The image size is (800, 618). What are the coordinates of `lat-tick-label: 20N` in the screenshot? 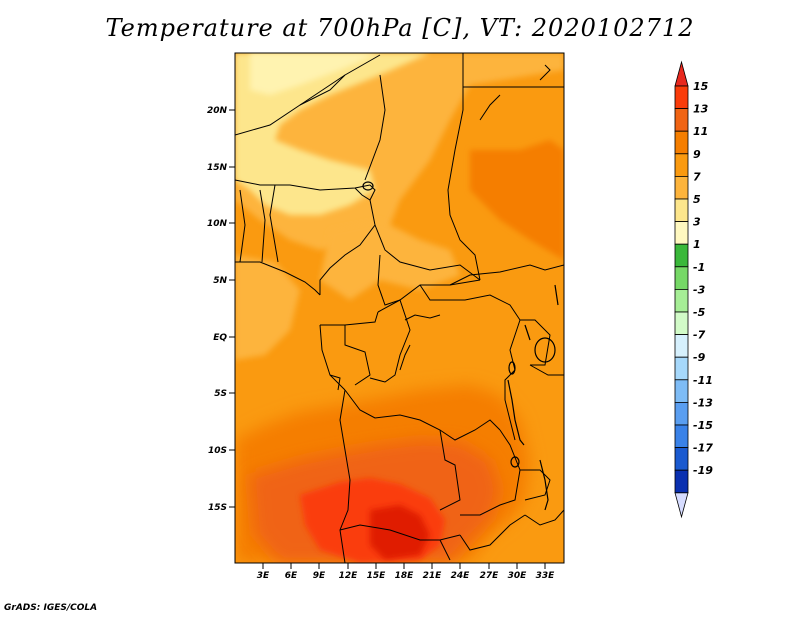 It's located at (217, 111).